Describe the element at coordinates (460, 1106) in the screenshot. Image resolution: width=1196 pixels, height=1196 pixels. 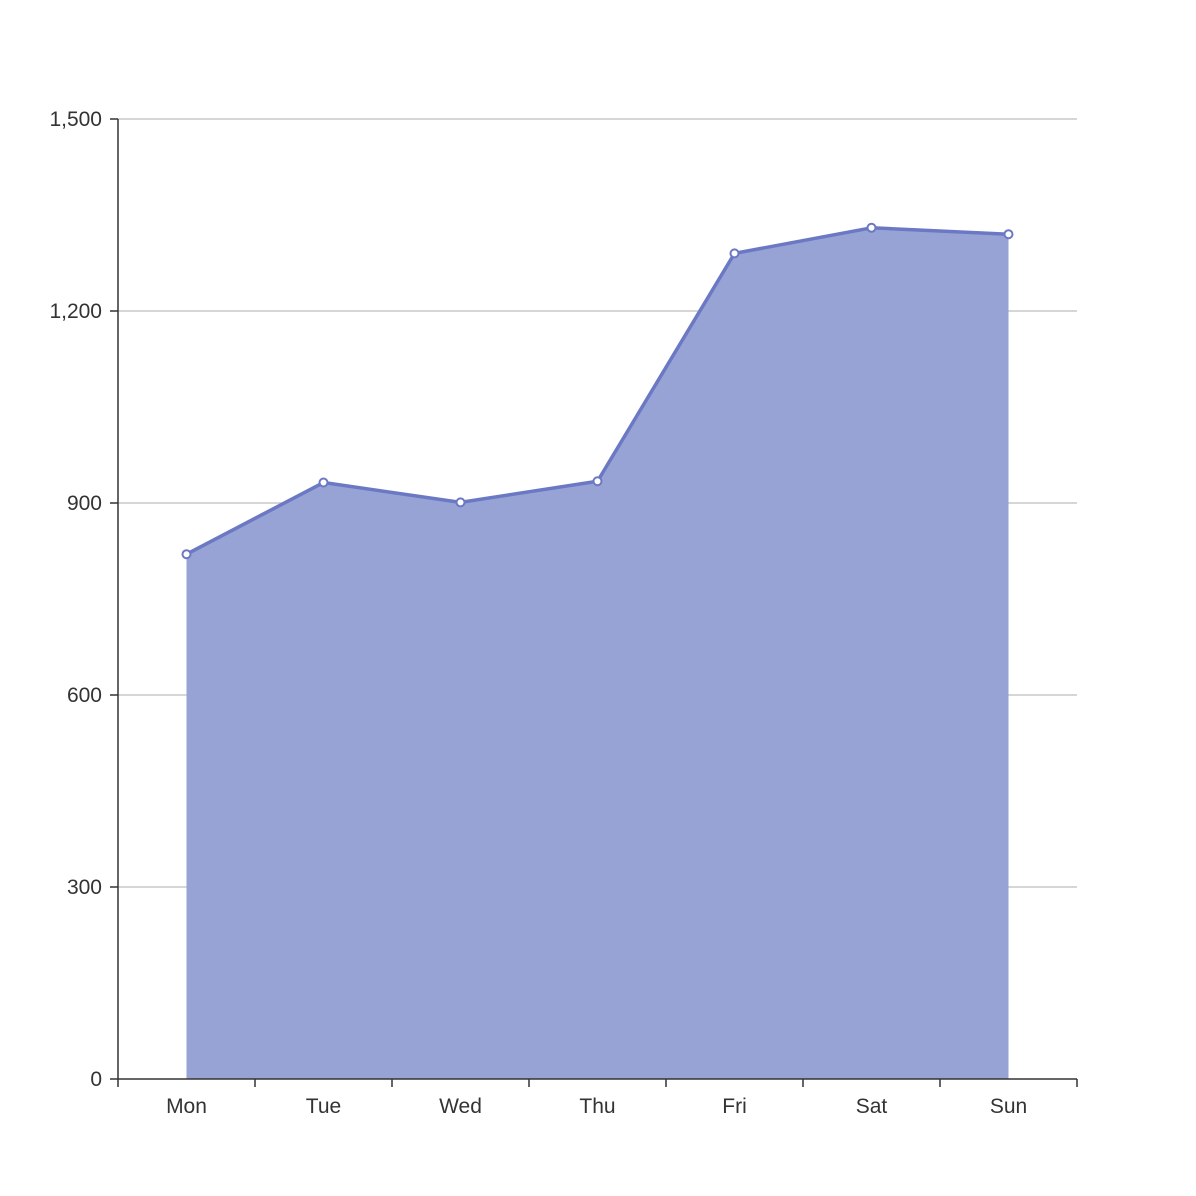
I see `x-tick-label-wed: Wed` at that location.